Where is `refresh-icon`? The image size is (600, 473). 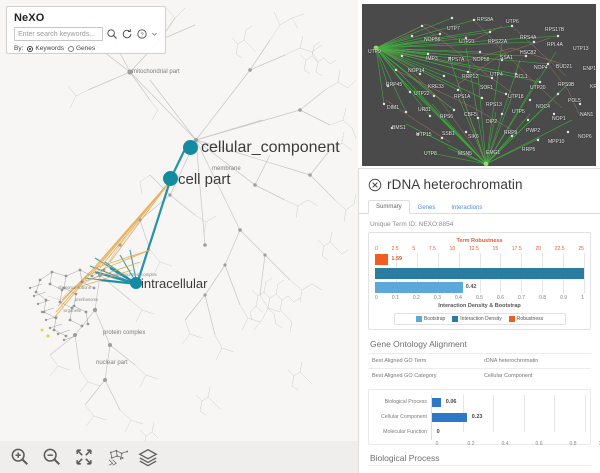 refresh-icon is located at coordinates (127, 34).